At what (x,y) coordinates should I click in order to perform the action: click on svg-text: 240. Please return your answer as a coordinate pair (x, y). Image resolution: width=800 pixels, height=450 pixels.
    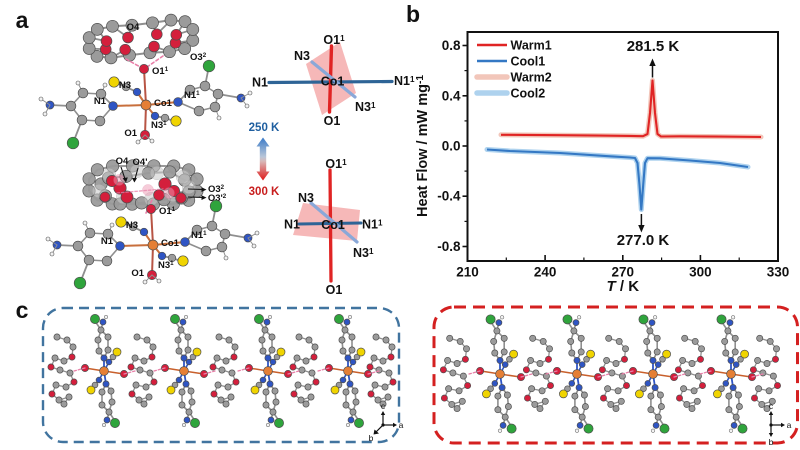
    Looking at the image, I should click on (545, 272).